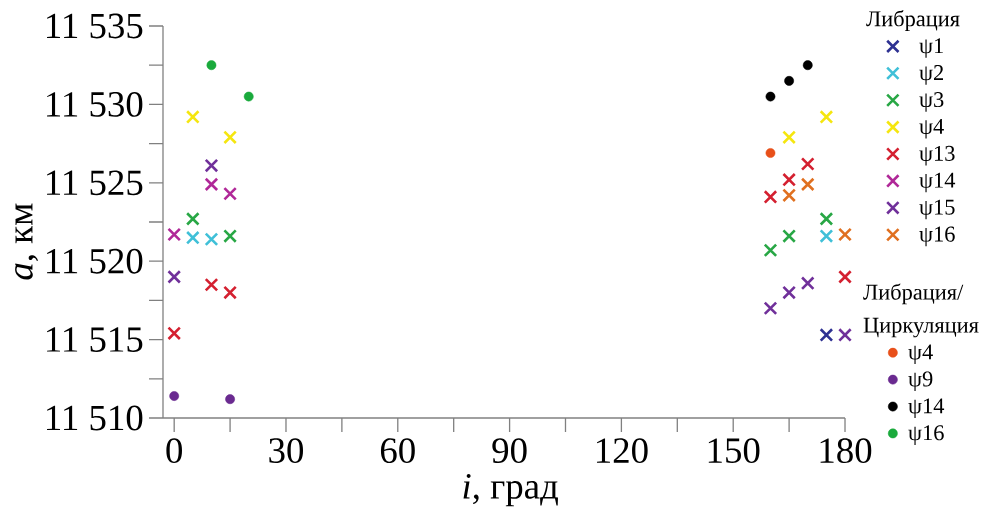 This screenshot has height=517, width=1002. What do you see at coordinates (913, 20) in the screenshot?
I see `legend-title: Либрация` at bounding box center [913, 20].